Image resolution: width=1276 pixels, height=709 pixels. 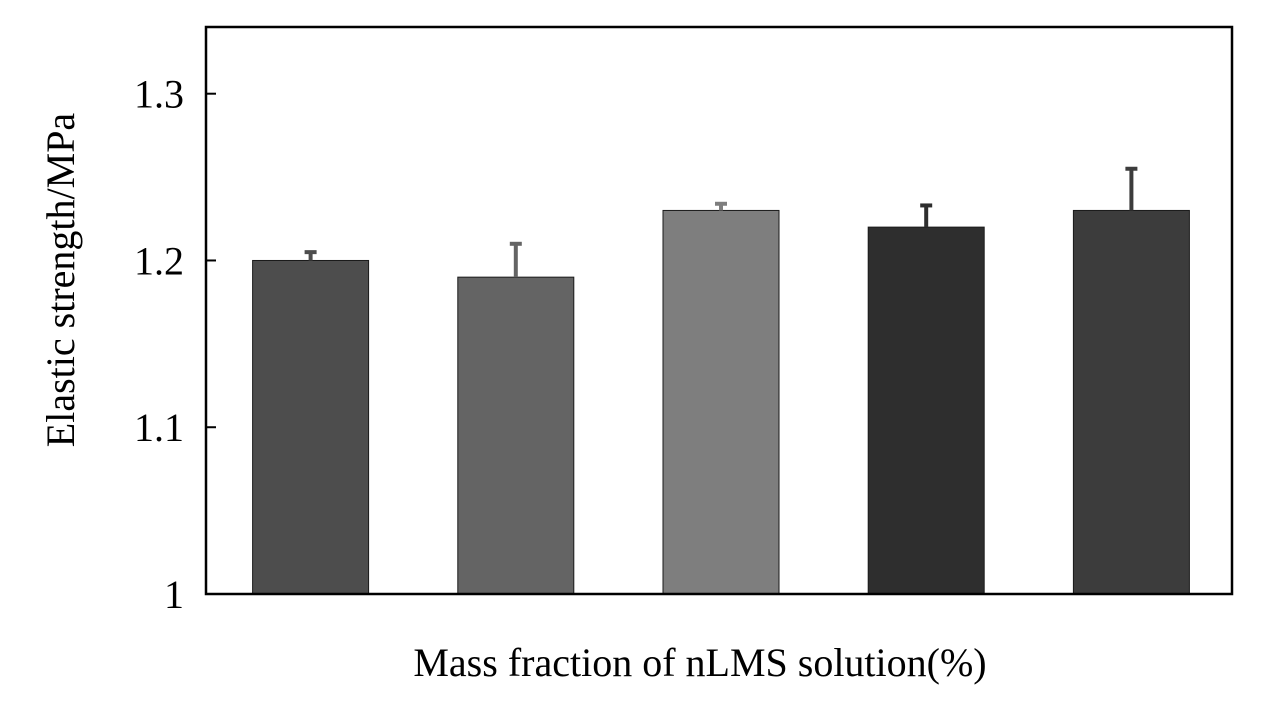 What do you see at coordinates (699, 662) in the screenshot?
I see `x-axis-label: Mass fraction of nLMS solution(%)` at bounding box center [699, 662].